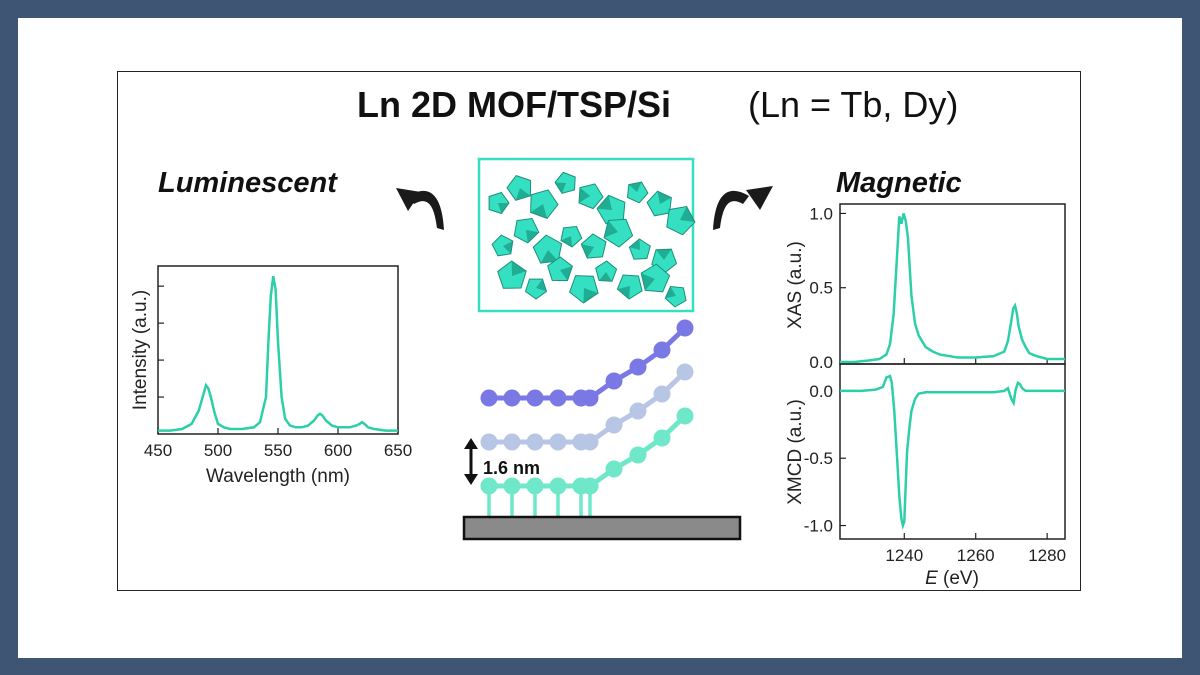  What do you see at coordinates (278, 353) in the screenshot?
I see `luminescence-series-line` at bounding box center [278, 353].